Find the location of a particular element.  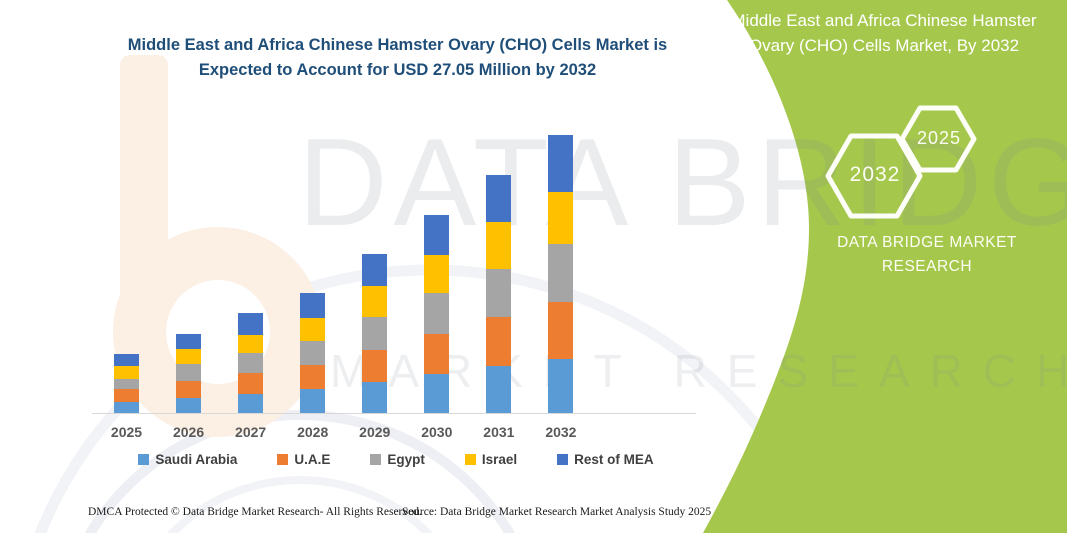

bar-segment-u-a-e-2027 is located at coordinates (251, 383).